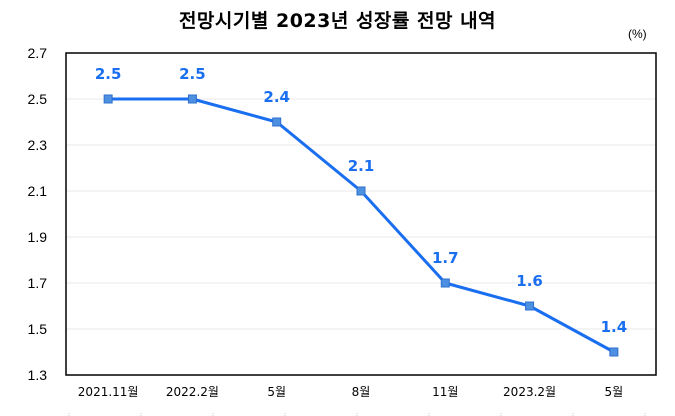 This screenshot has height=416, width=675. I want to click on y-tick-label: 2.3, so click(38, 145).